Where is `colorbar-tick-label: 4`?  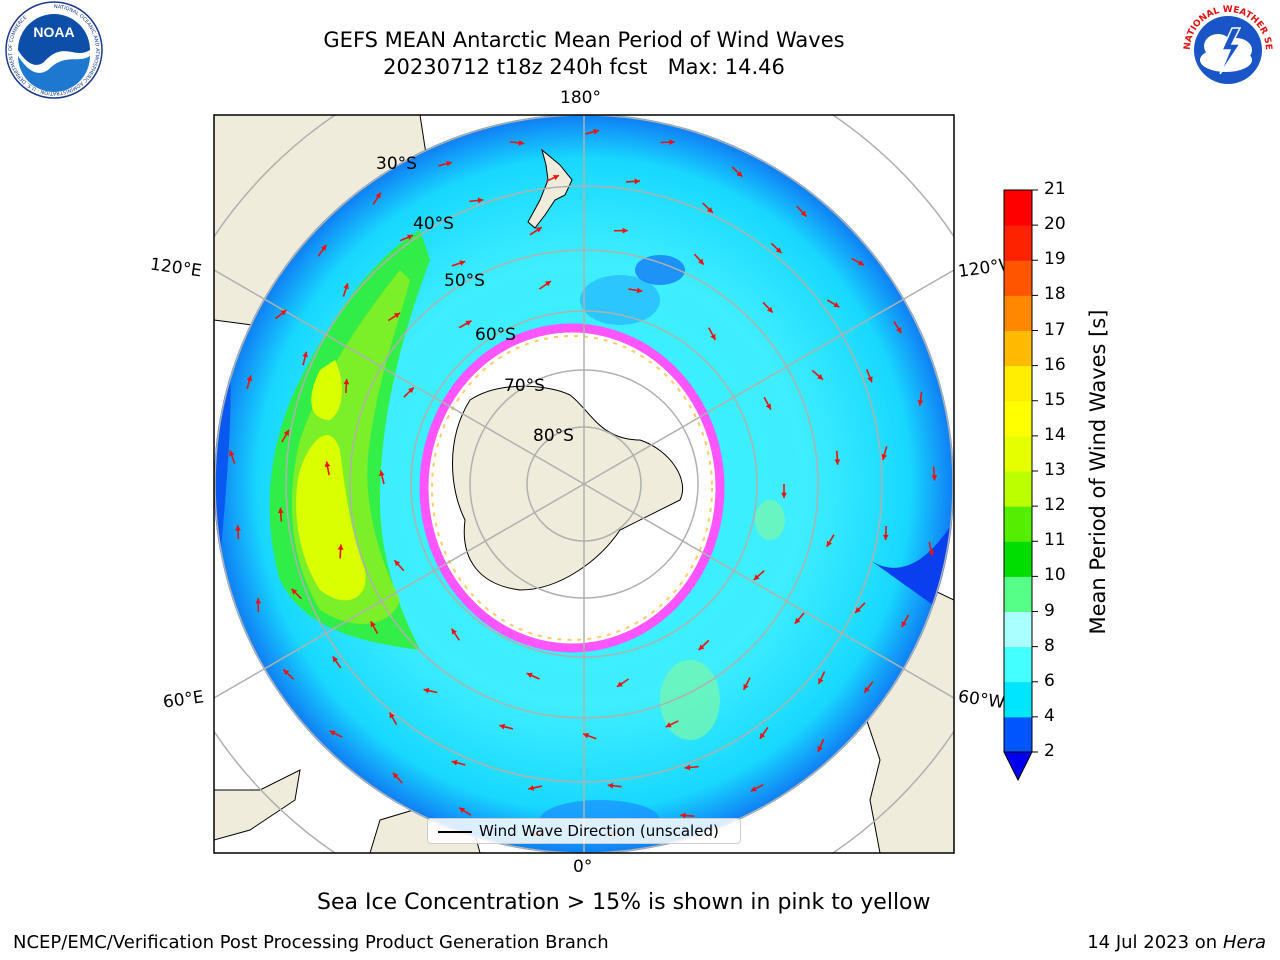
colorbar-tick-label: 4 is located at coordinates (1049, 715).